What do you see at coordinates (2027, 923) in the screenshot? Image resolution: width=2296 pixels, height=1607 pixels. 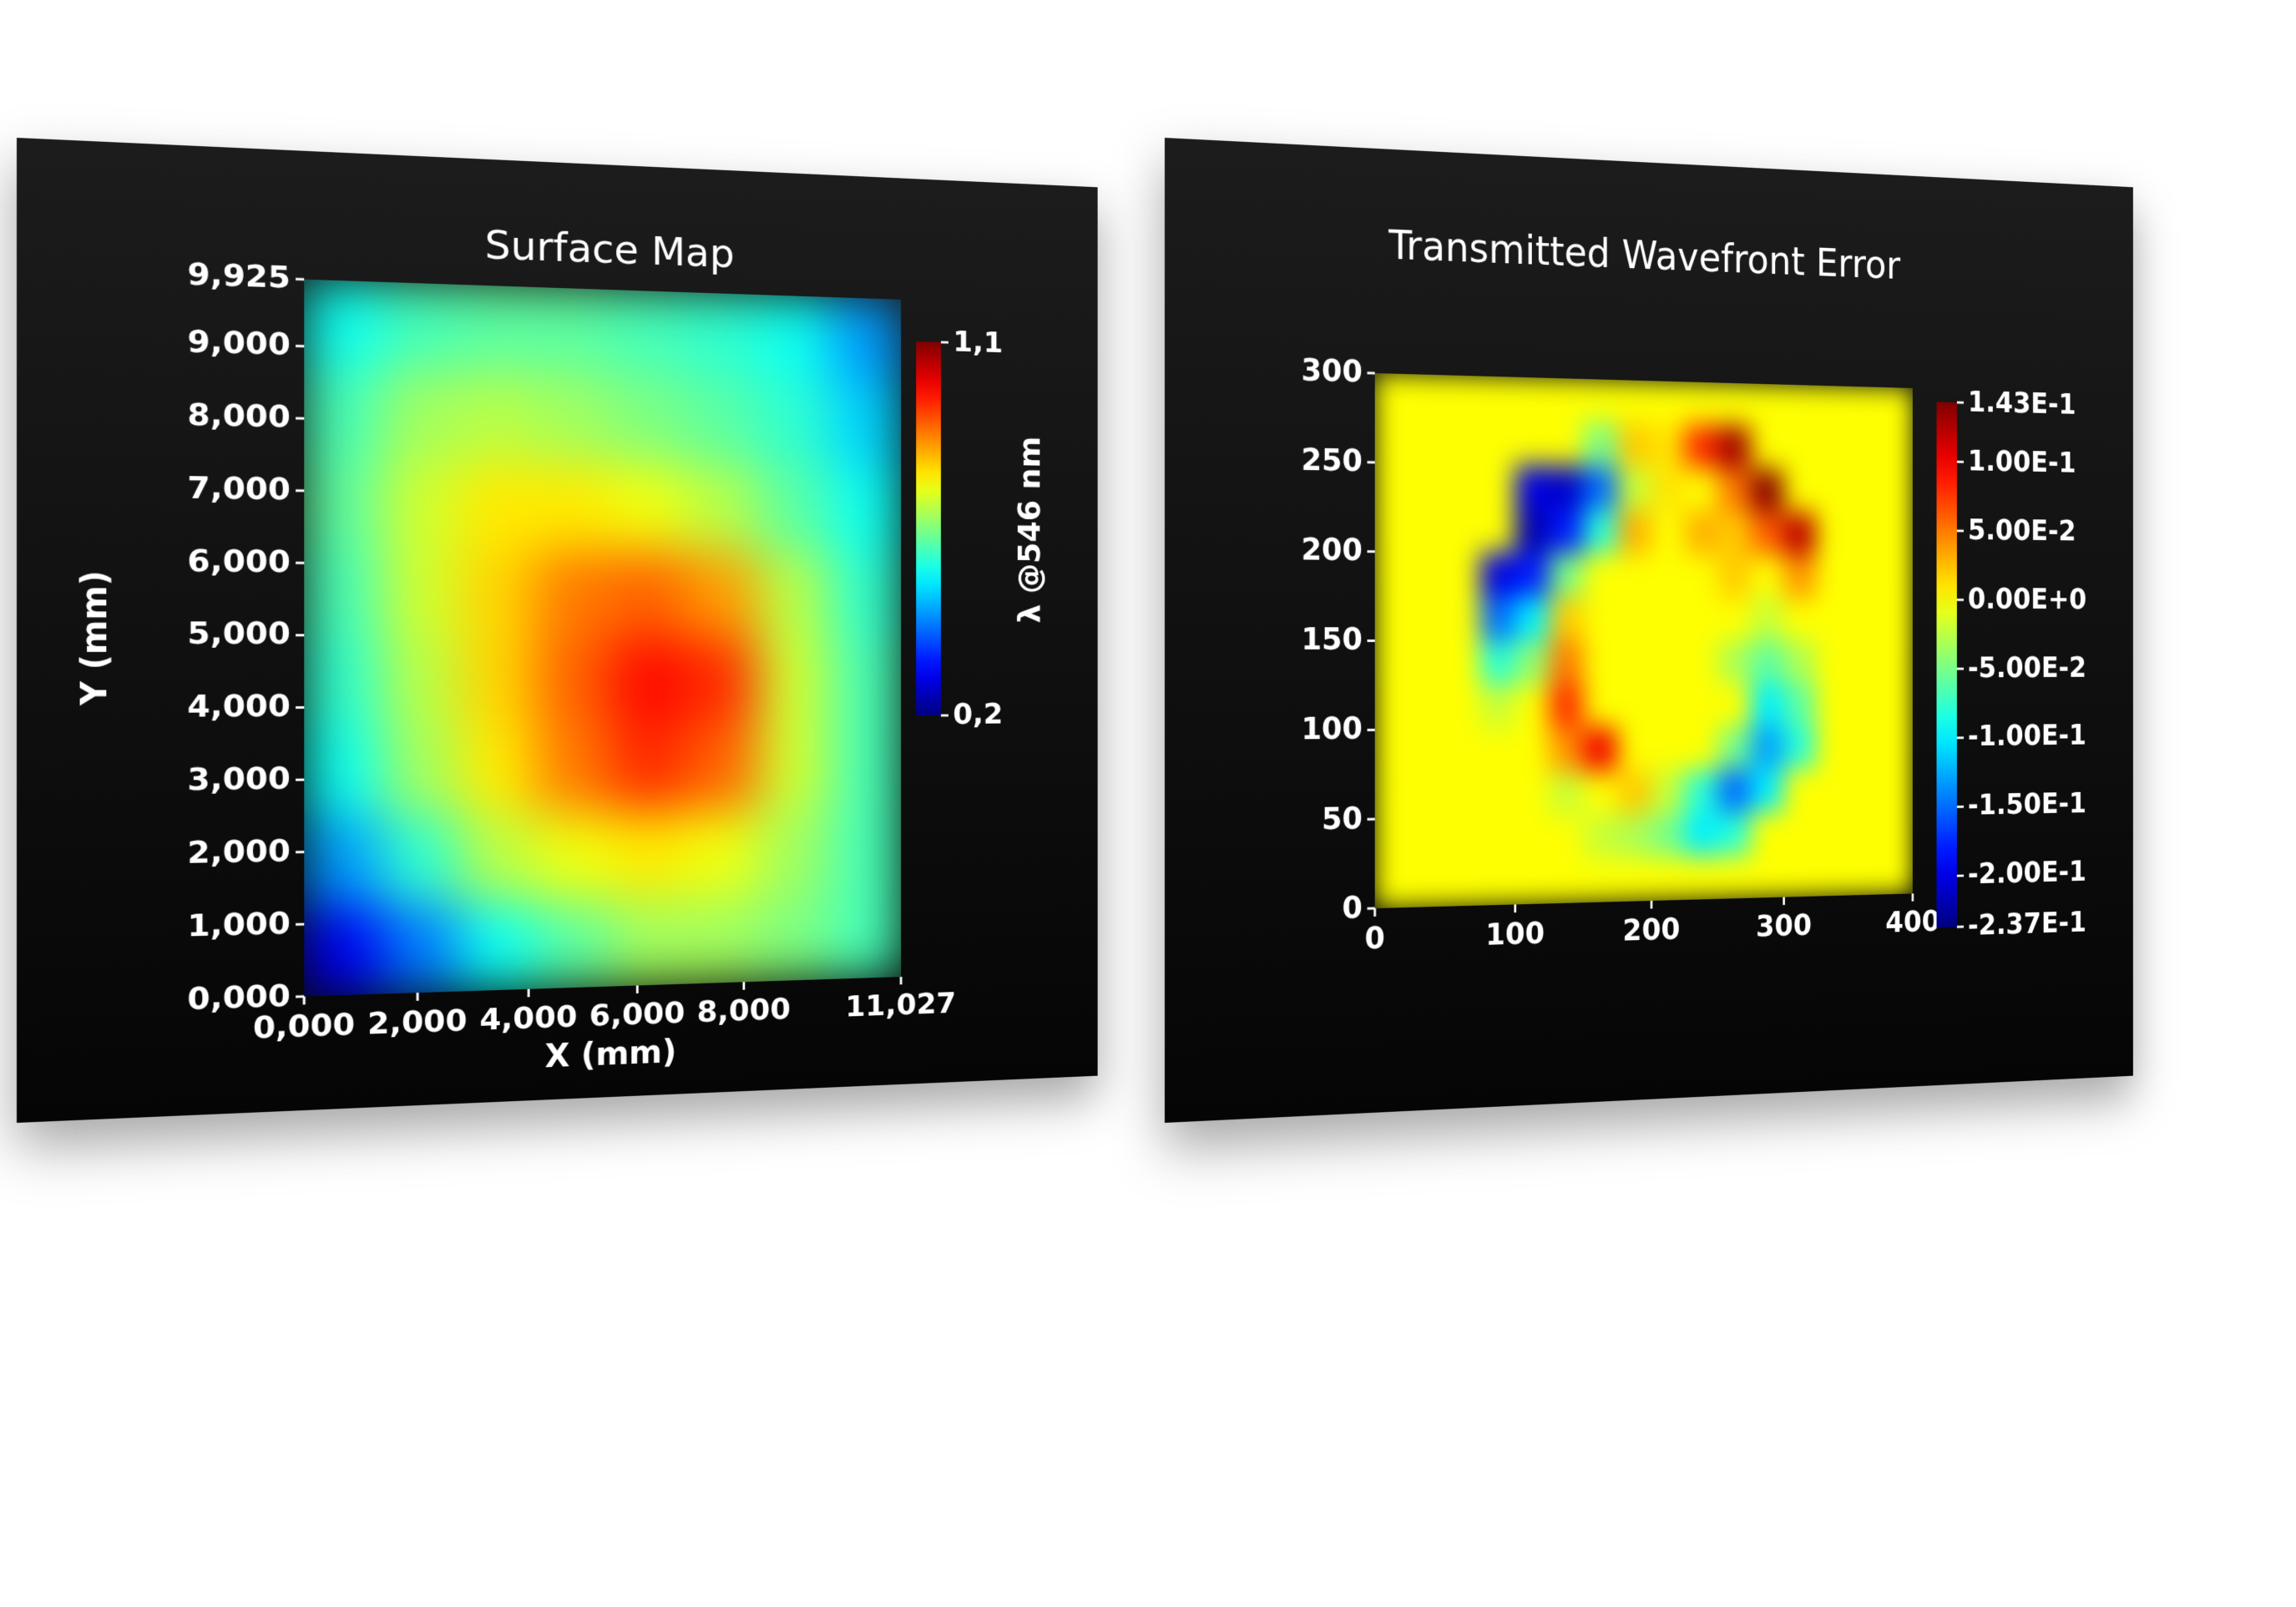 I see `colorbar-tick-label: -2.37E-1` at bounding box center [2027, 923].